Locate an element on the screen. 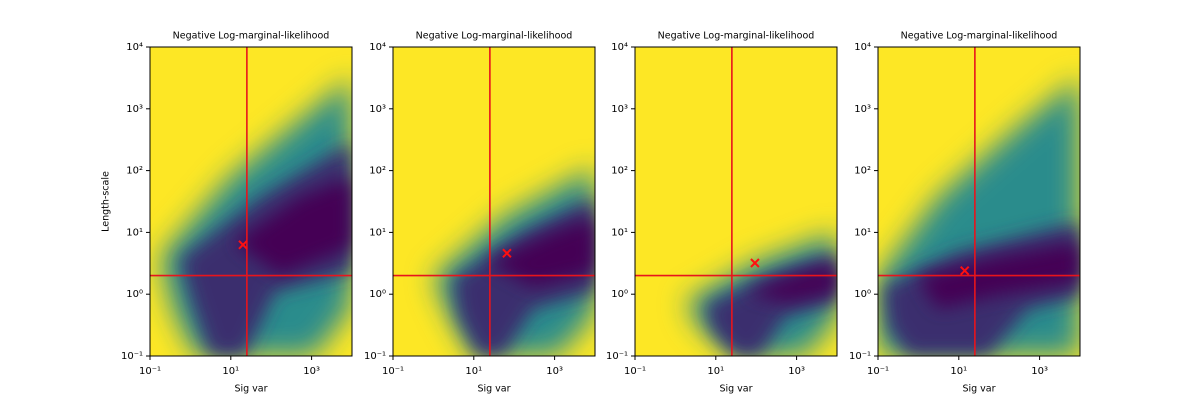 This screenshot has height=400, width=1200. y-axis-label: Length-scale is located at coordinates (106, 201).